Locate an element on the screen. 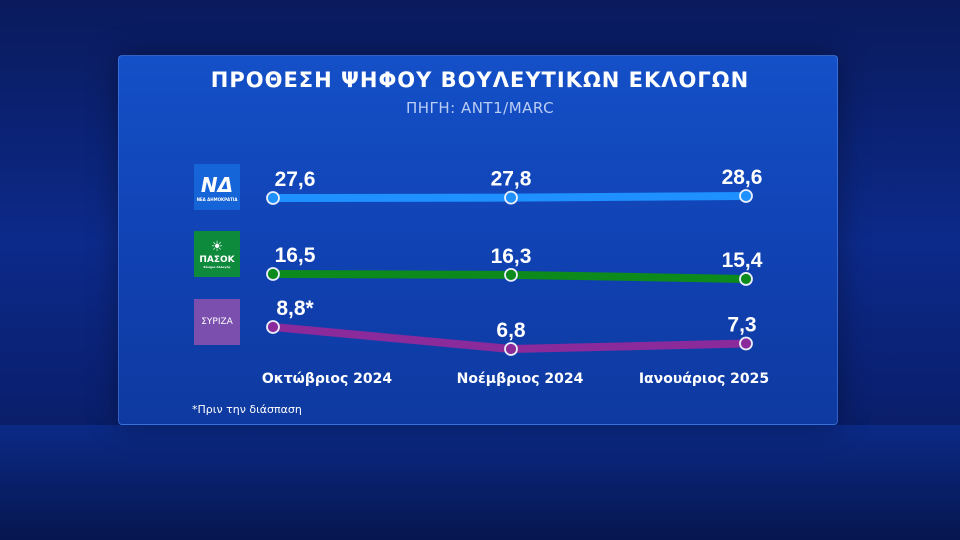  x-tick-label: Νοέμβριος 2024 is located at coordinates (520, 379).